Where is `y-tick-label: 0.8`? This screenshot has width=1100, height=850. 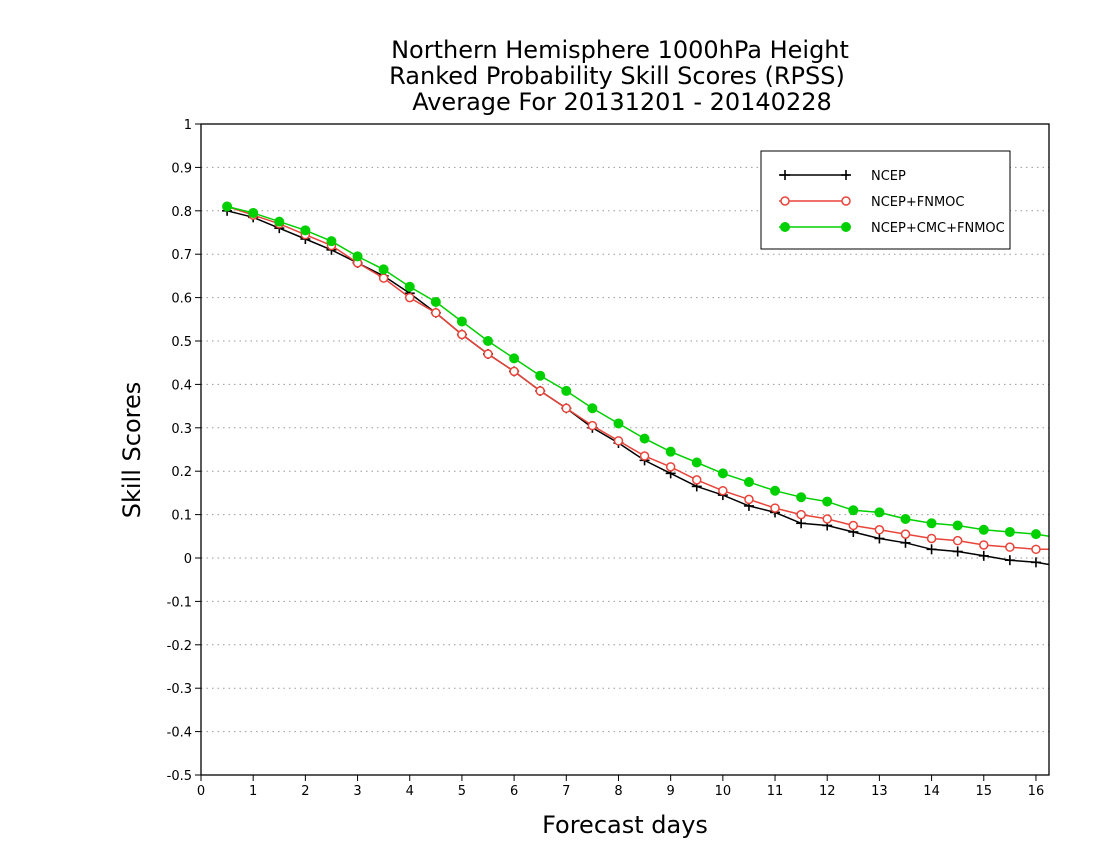
y-tick-label: 0.8 is located at coordinates (181, 212).